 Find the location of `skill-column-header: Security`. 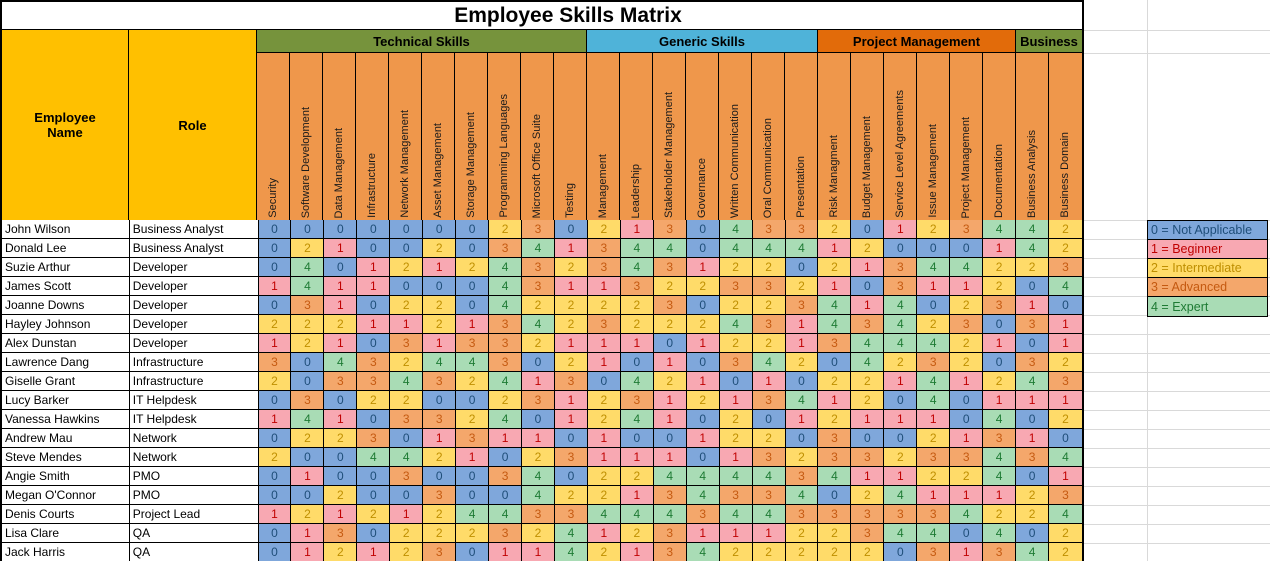

skill-column-header: Security is located at coordinates (273, 136).